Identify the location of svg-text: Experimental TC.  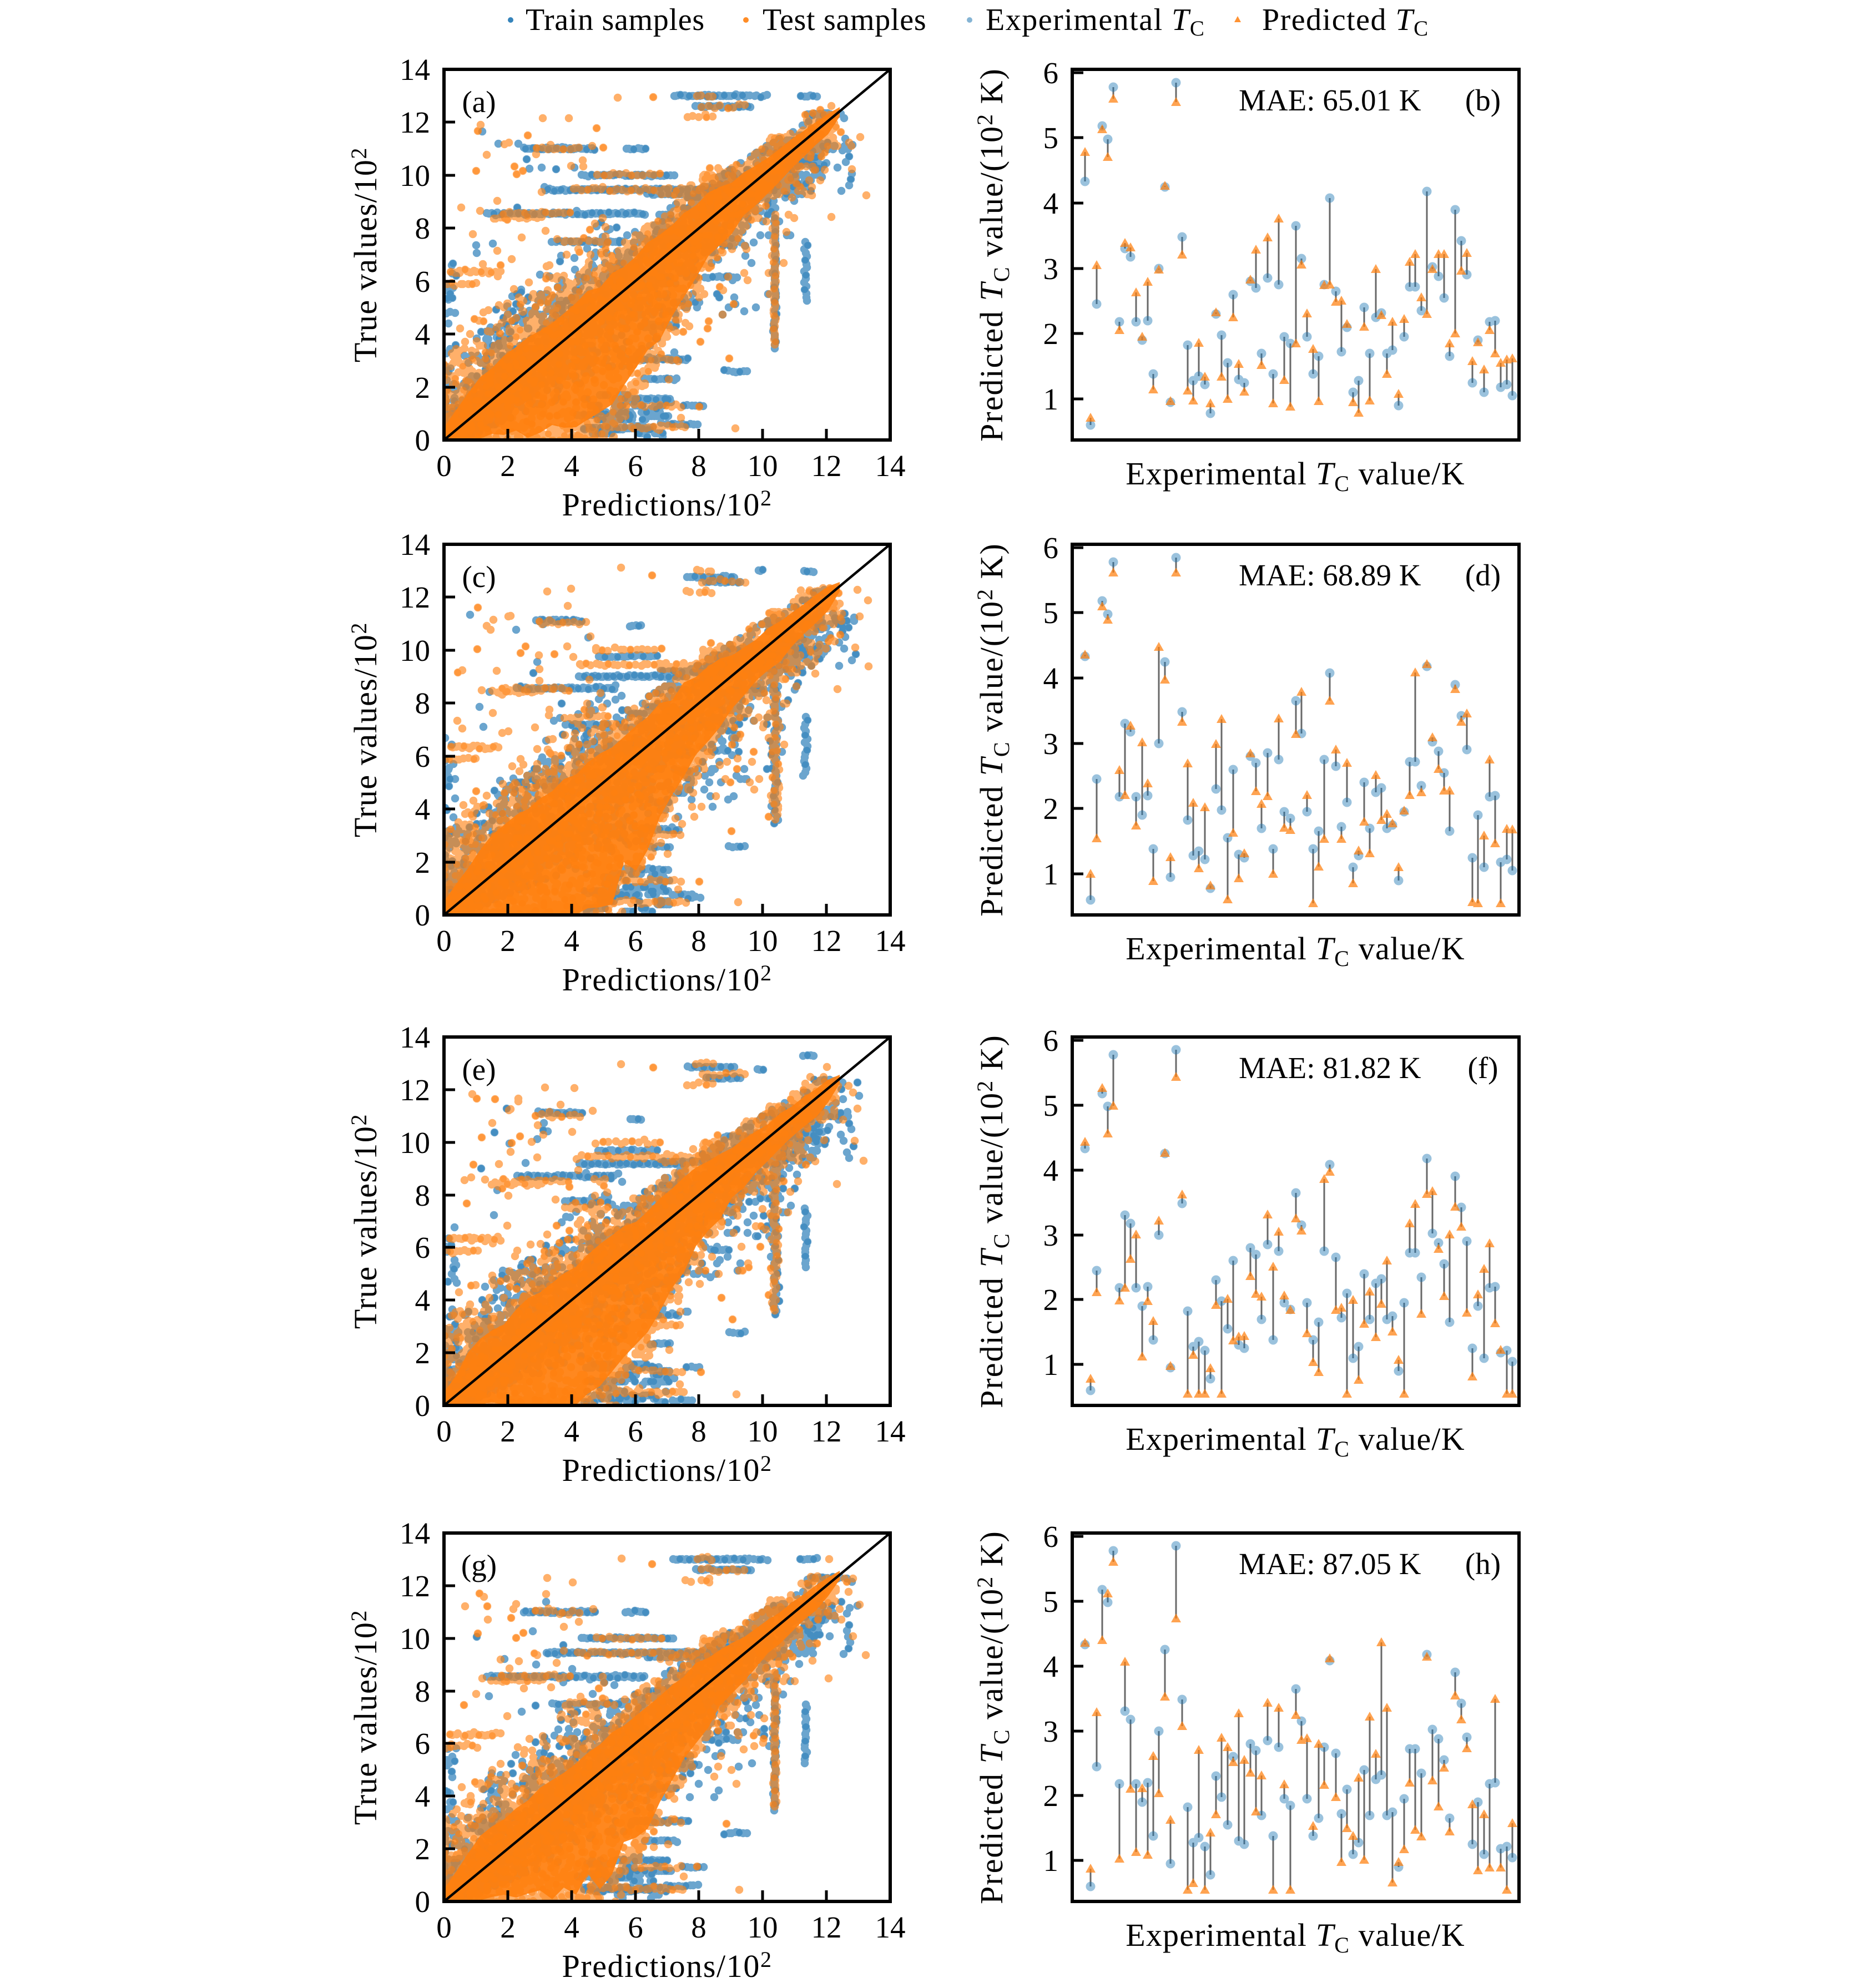
(1095, 22).